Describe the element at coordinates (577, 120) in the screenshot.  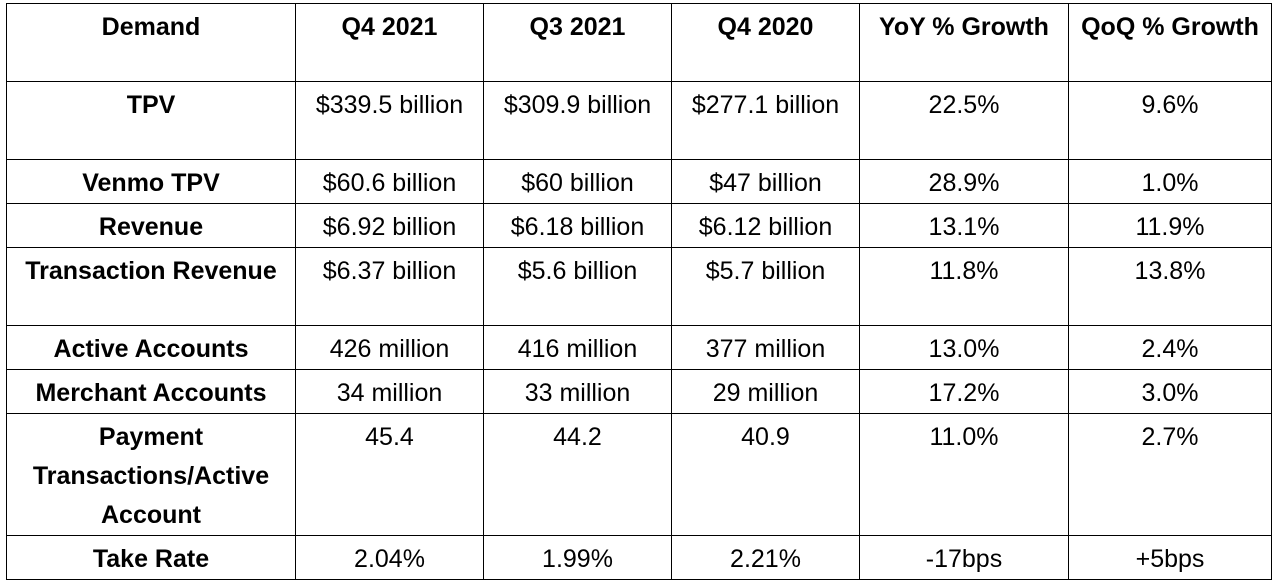
I see `cell-q3-2021: $309.9 billion` at that location.